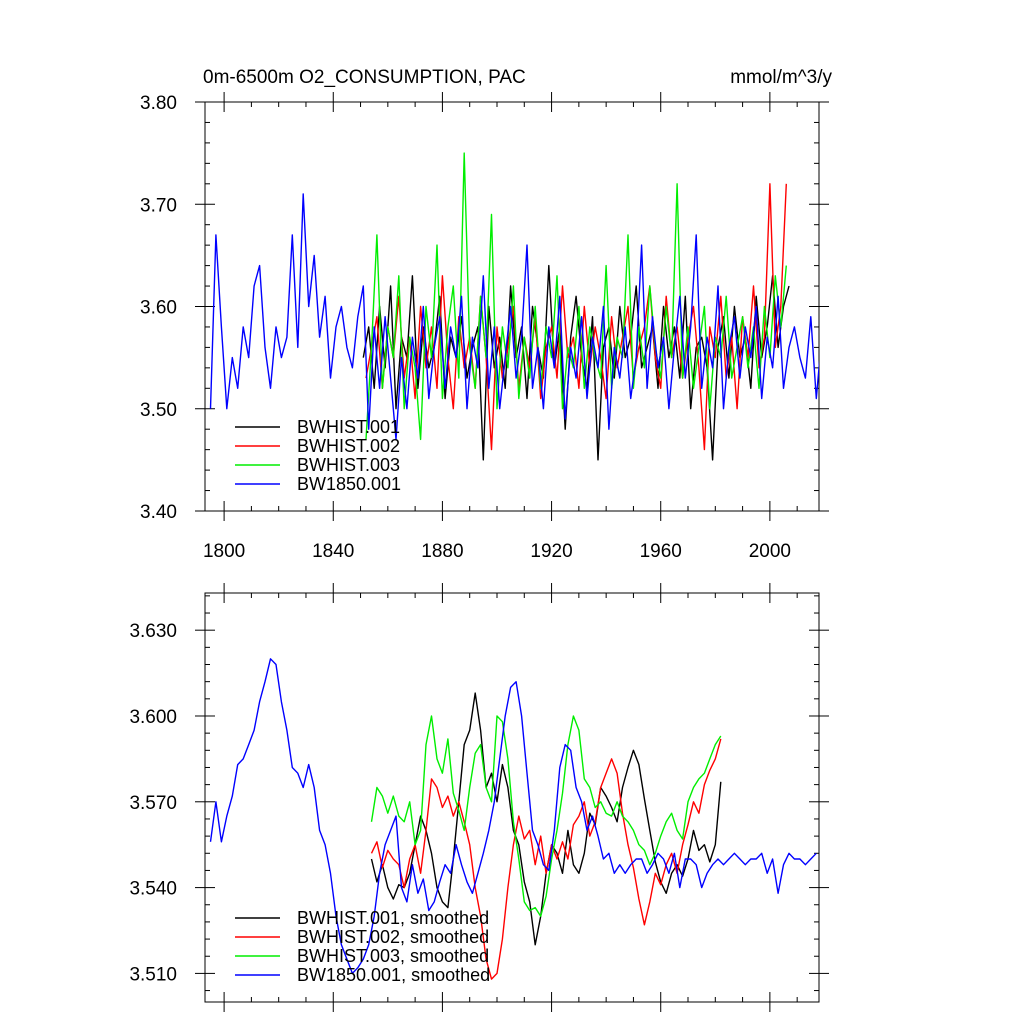 The height and width of the screenshot is (1024, 1024). What do you see at coordinates (158, 410) in the screenshot?
I see `y-tick-label: 3.50` at bounding box center [158, 410].